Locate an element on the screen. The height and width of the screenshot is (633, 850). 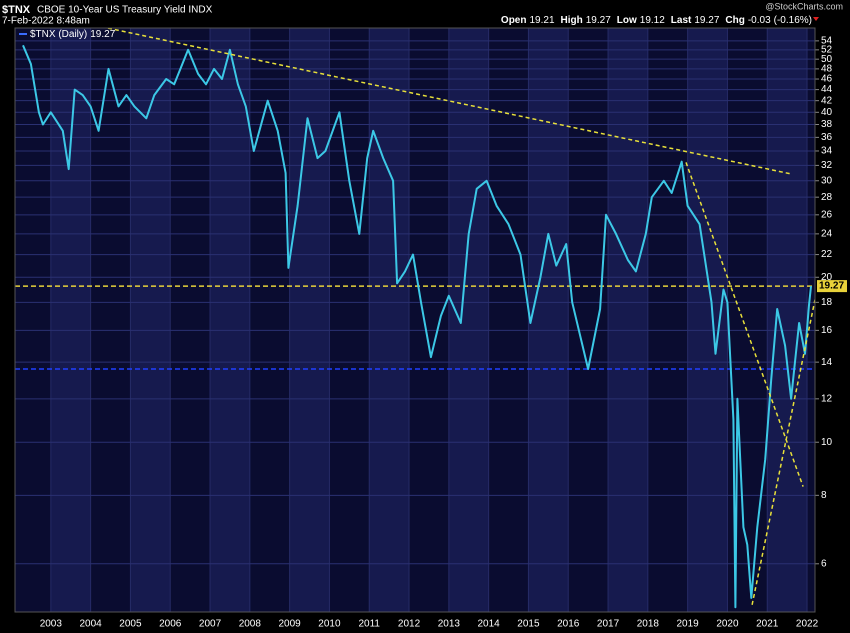
y-tick-label: 24 is located at coordinates (827, 234).